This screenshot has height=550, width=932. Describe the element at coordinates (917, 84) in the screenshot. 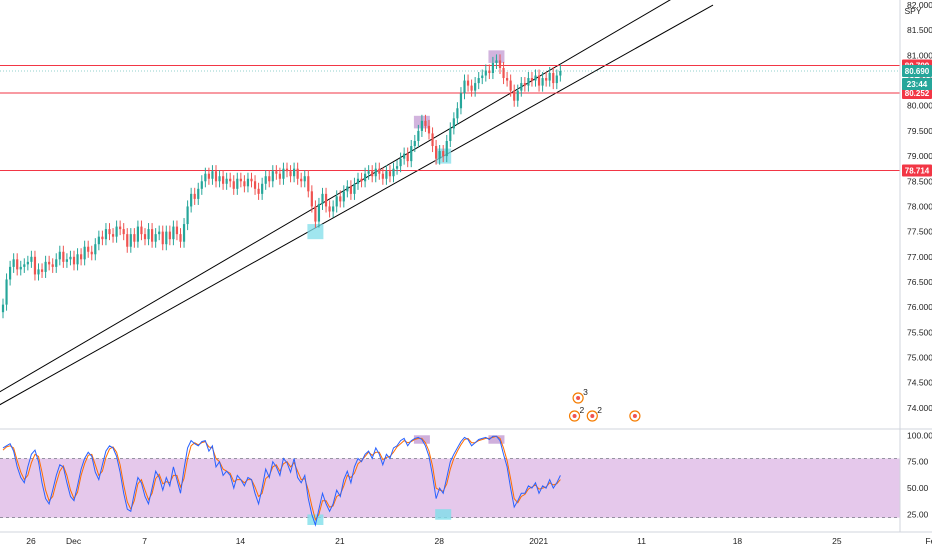

I see `countdown-tag: 23:44` at that location.